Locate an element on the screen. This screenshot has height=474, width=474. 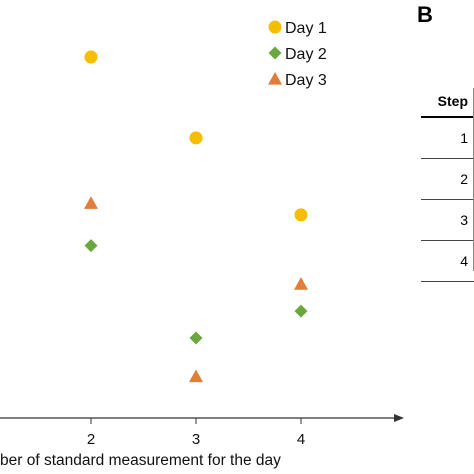
legend-label-day-2: Day 2 is located at coordinates (306, 54).